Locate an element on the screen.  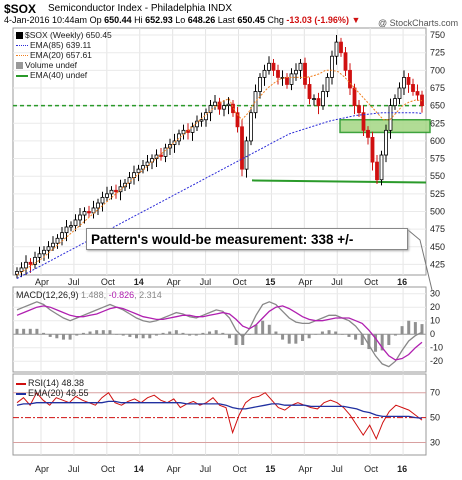
legend-rsi-ema: EMA(20) 49.55 is located at coordinates (52, 393).